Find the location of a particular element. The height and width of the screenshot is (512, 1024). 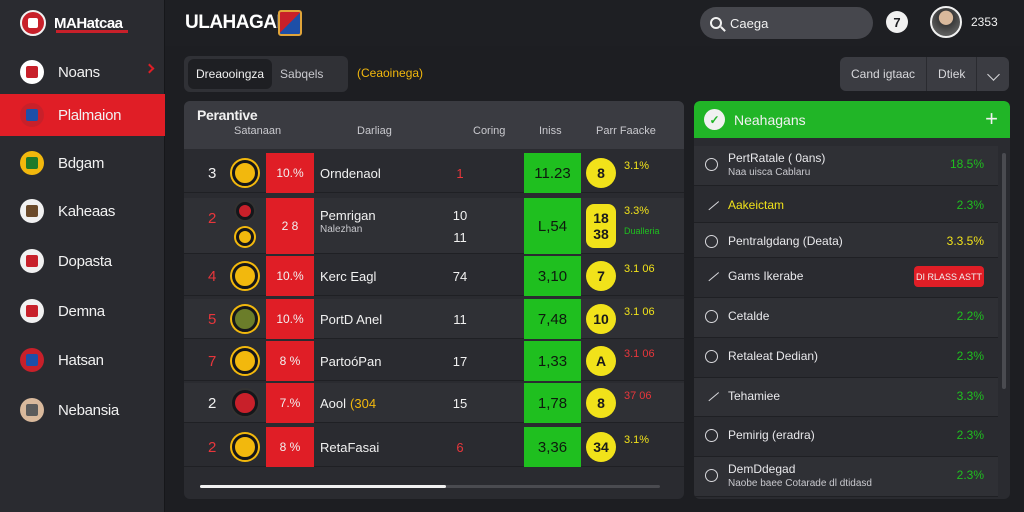

list-item: Tehamiee 3.3% is located at coordinates (846, 397).